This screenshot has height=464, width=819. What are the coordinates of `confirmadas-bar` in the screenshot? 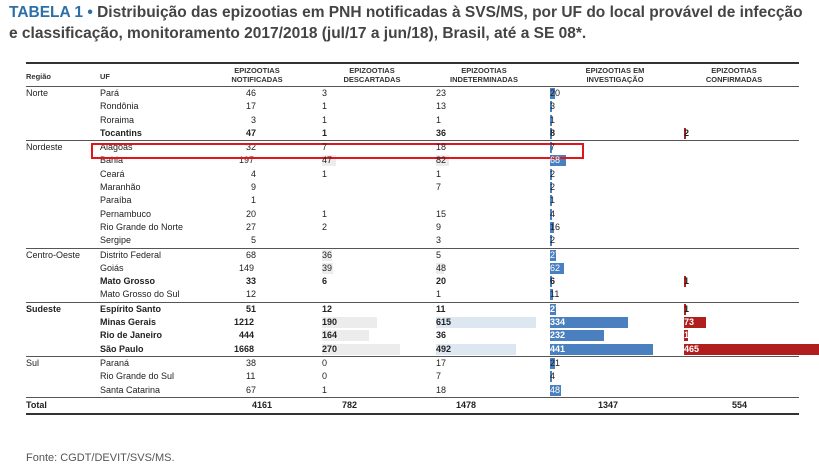 It's located at (685, 282).